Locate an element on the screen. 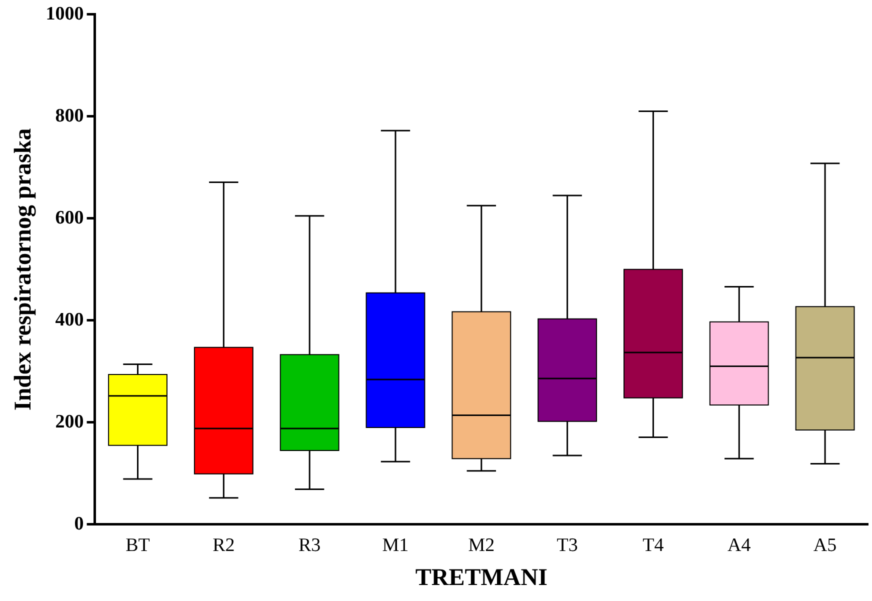 The height and width of the screenshot is (601, 872). x-tick-label: BT is located at coordinates (138, 545).